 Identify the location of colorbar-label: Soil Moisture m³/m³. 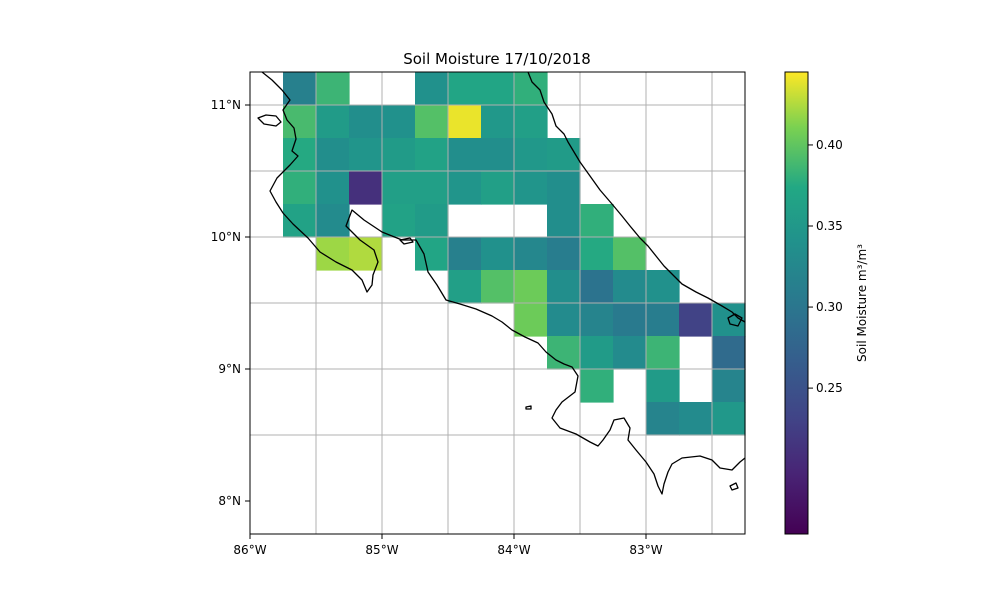
(862, 303).